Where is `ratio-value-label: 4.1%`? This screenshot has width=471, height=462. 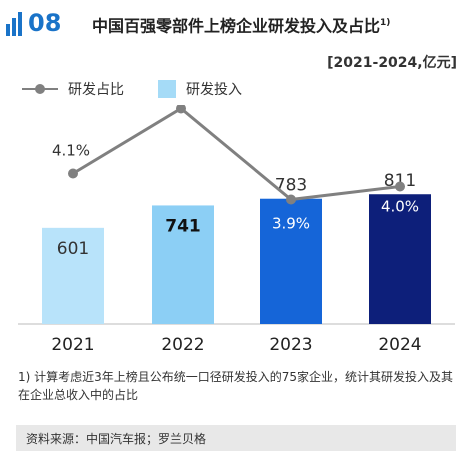 ratio-value-label: 4.1% is located at coordinates (71, 151).